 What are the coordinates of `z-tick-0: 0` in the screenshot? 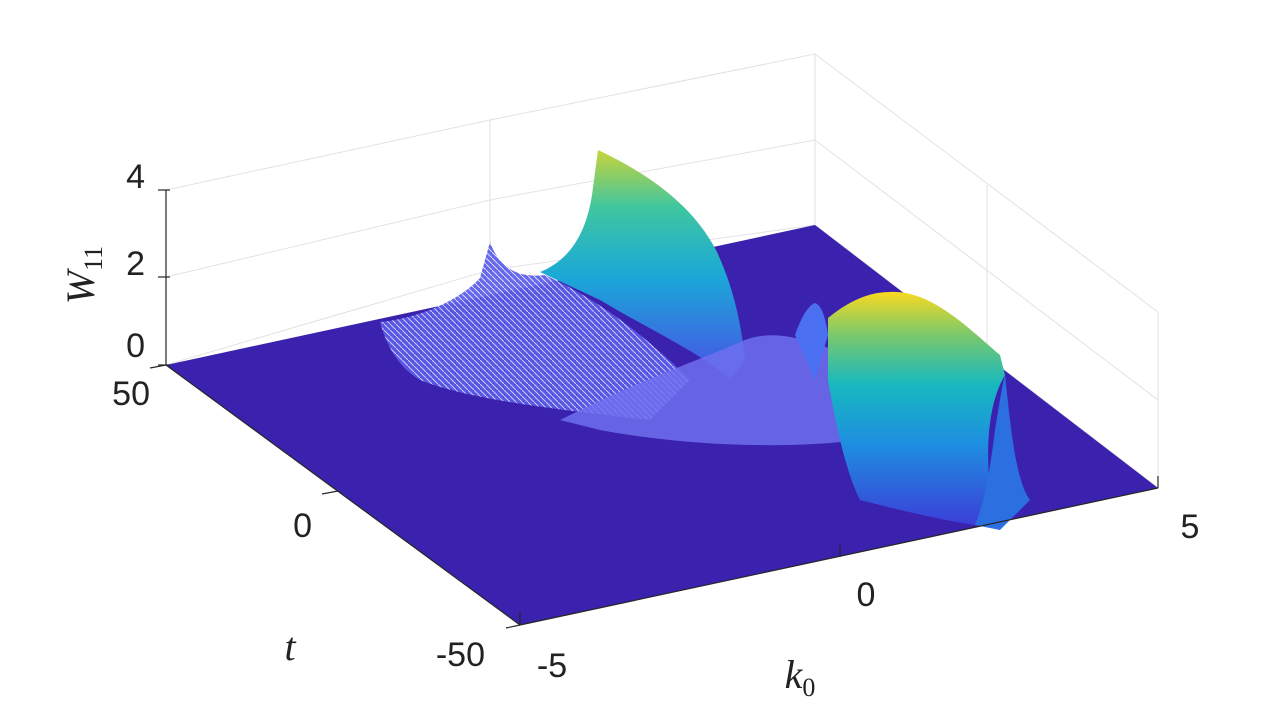 It's located at (135, 346).